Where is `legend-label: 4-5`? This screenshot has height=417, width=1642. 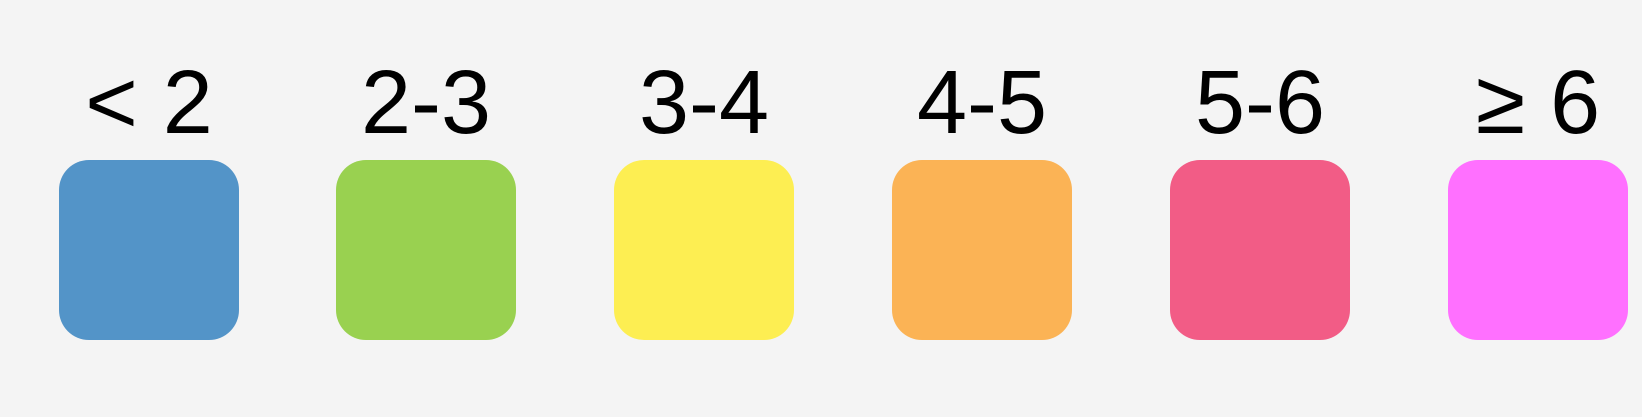
legend-label: 4-5 is located at coordinates (982, 103).